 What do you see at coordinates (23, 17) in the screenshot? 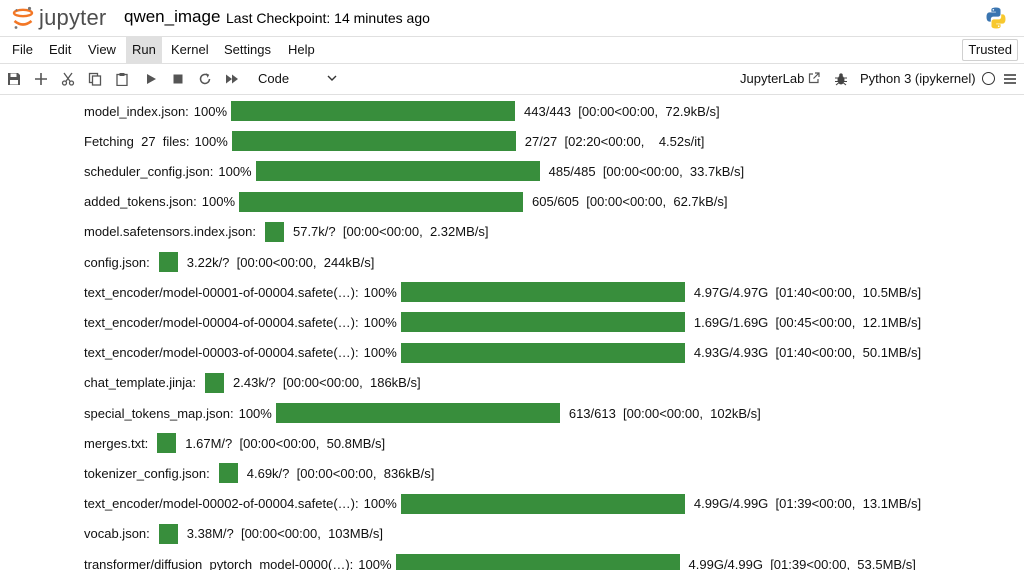
I see `jupyter-logo-icon` at bounding box center [23, 17].